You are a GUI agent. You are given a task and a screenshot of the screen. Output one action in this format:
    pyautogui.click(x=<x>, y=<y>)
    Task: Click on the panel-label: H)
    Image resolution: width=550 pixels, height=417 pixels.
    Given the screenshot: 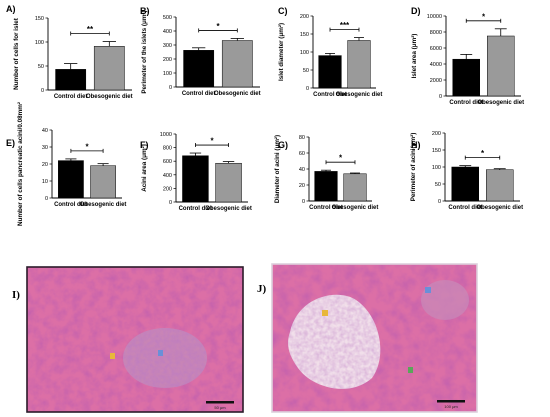 What is the action you would take?
    pyautogui.click(x=416, y=145)
    